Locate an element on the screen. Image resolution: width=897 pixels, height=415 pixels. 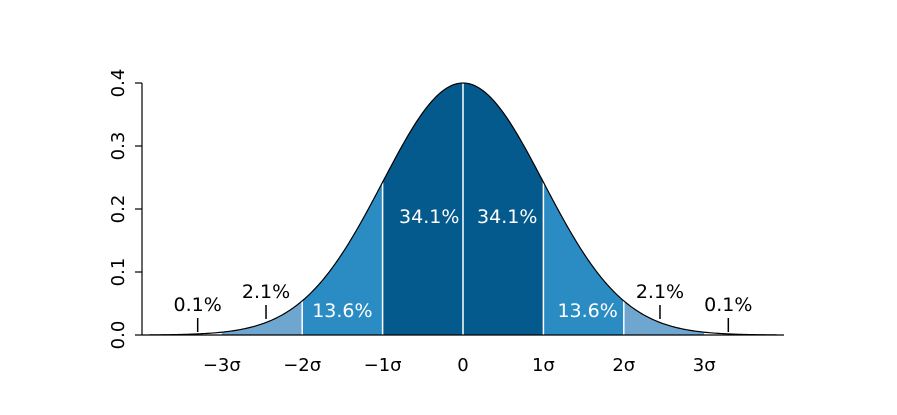
x-tick-label: −3σ is located at coordinates (222, 365).